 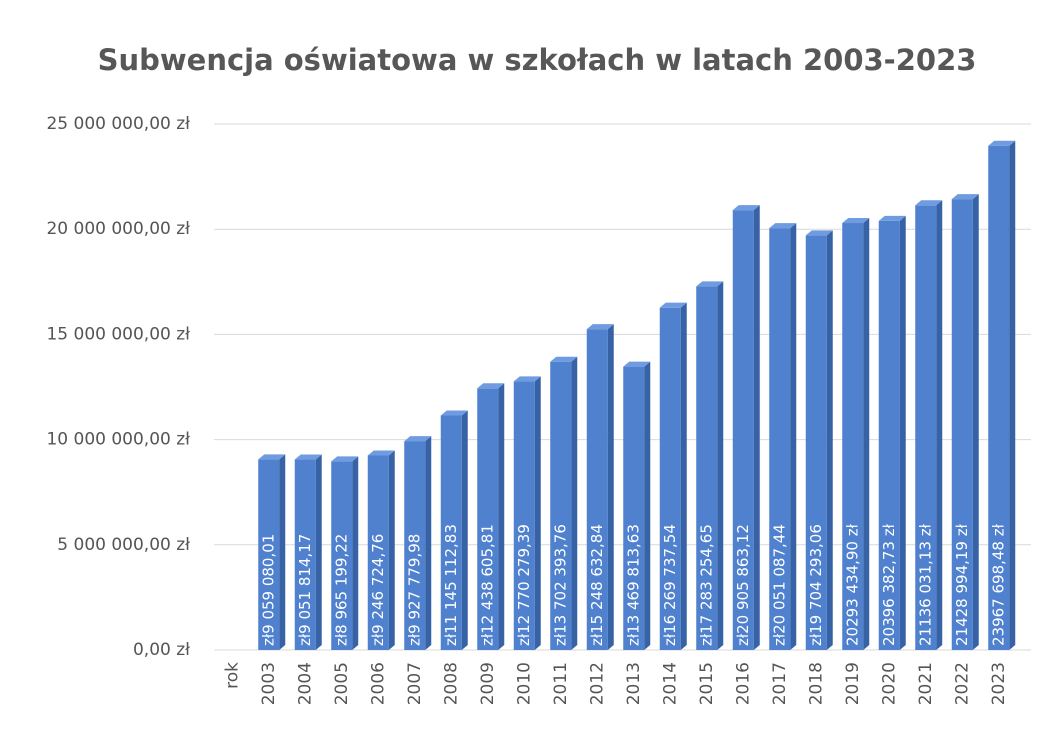 What do you see at coordinates (305, 590) in the screenshot?
I see `data-label: zł9 051 814,17` at bounding box center [305, 590].